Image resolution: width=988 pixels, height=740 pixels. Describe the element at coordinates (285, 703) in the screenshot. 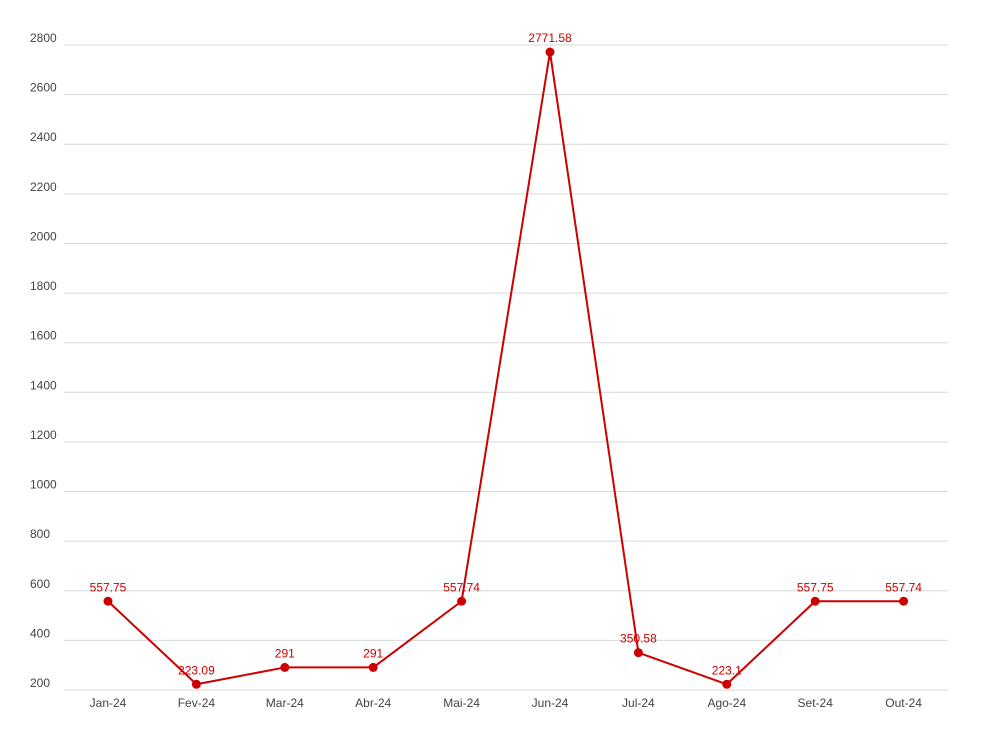

I see `x-tick-label: Mar-24` at that location.